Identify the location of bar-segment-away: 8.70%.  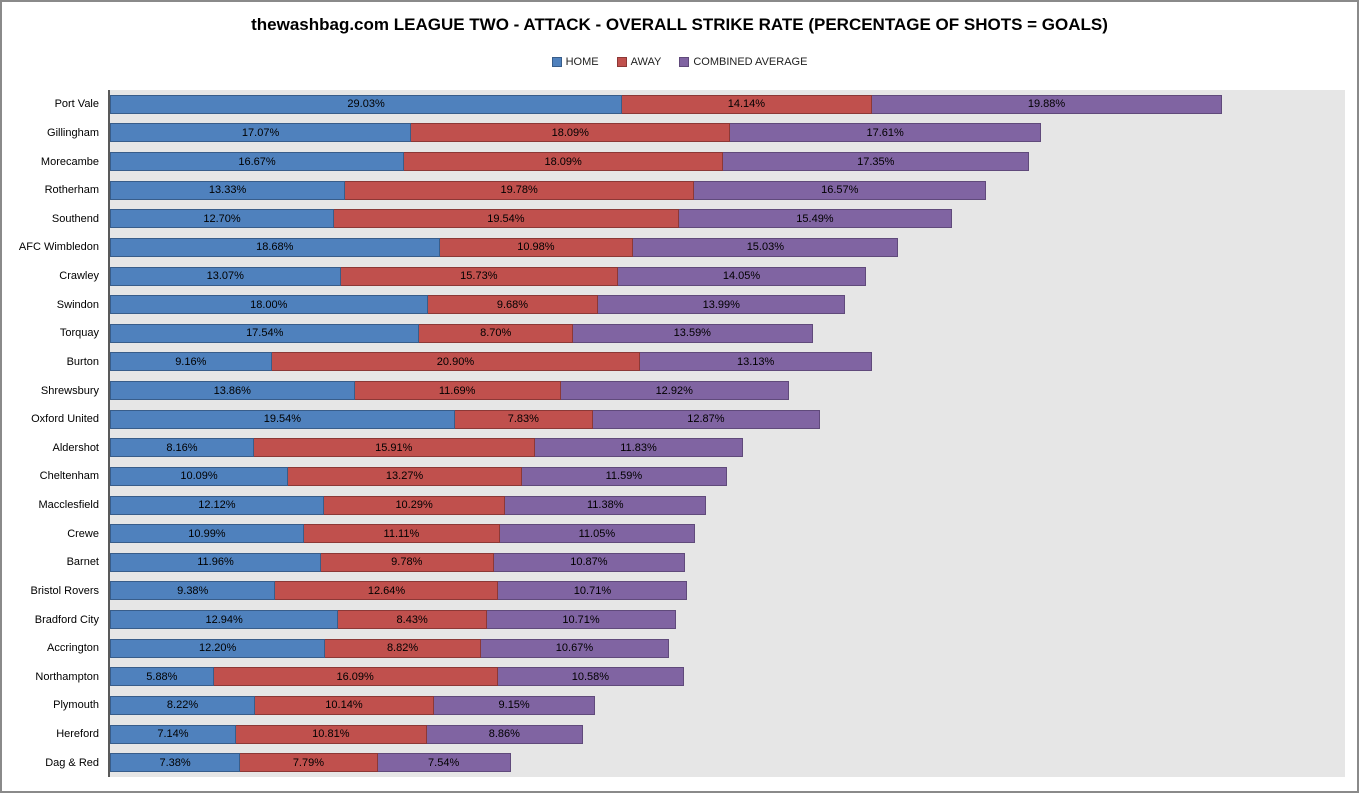
(496, 333).